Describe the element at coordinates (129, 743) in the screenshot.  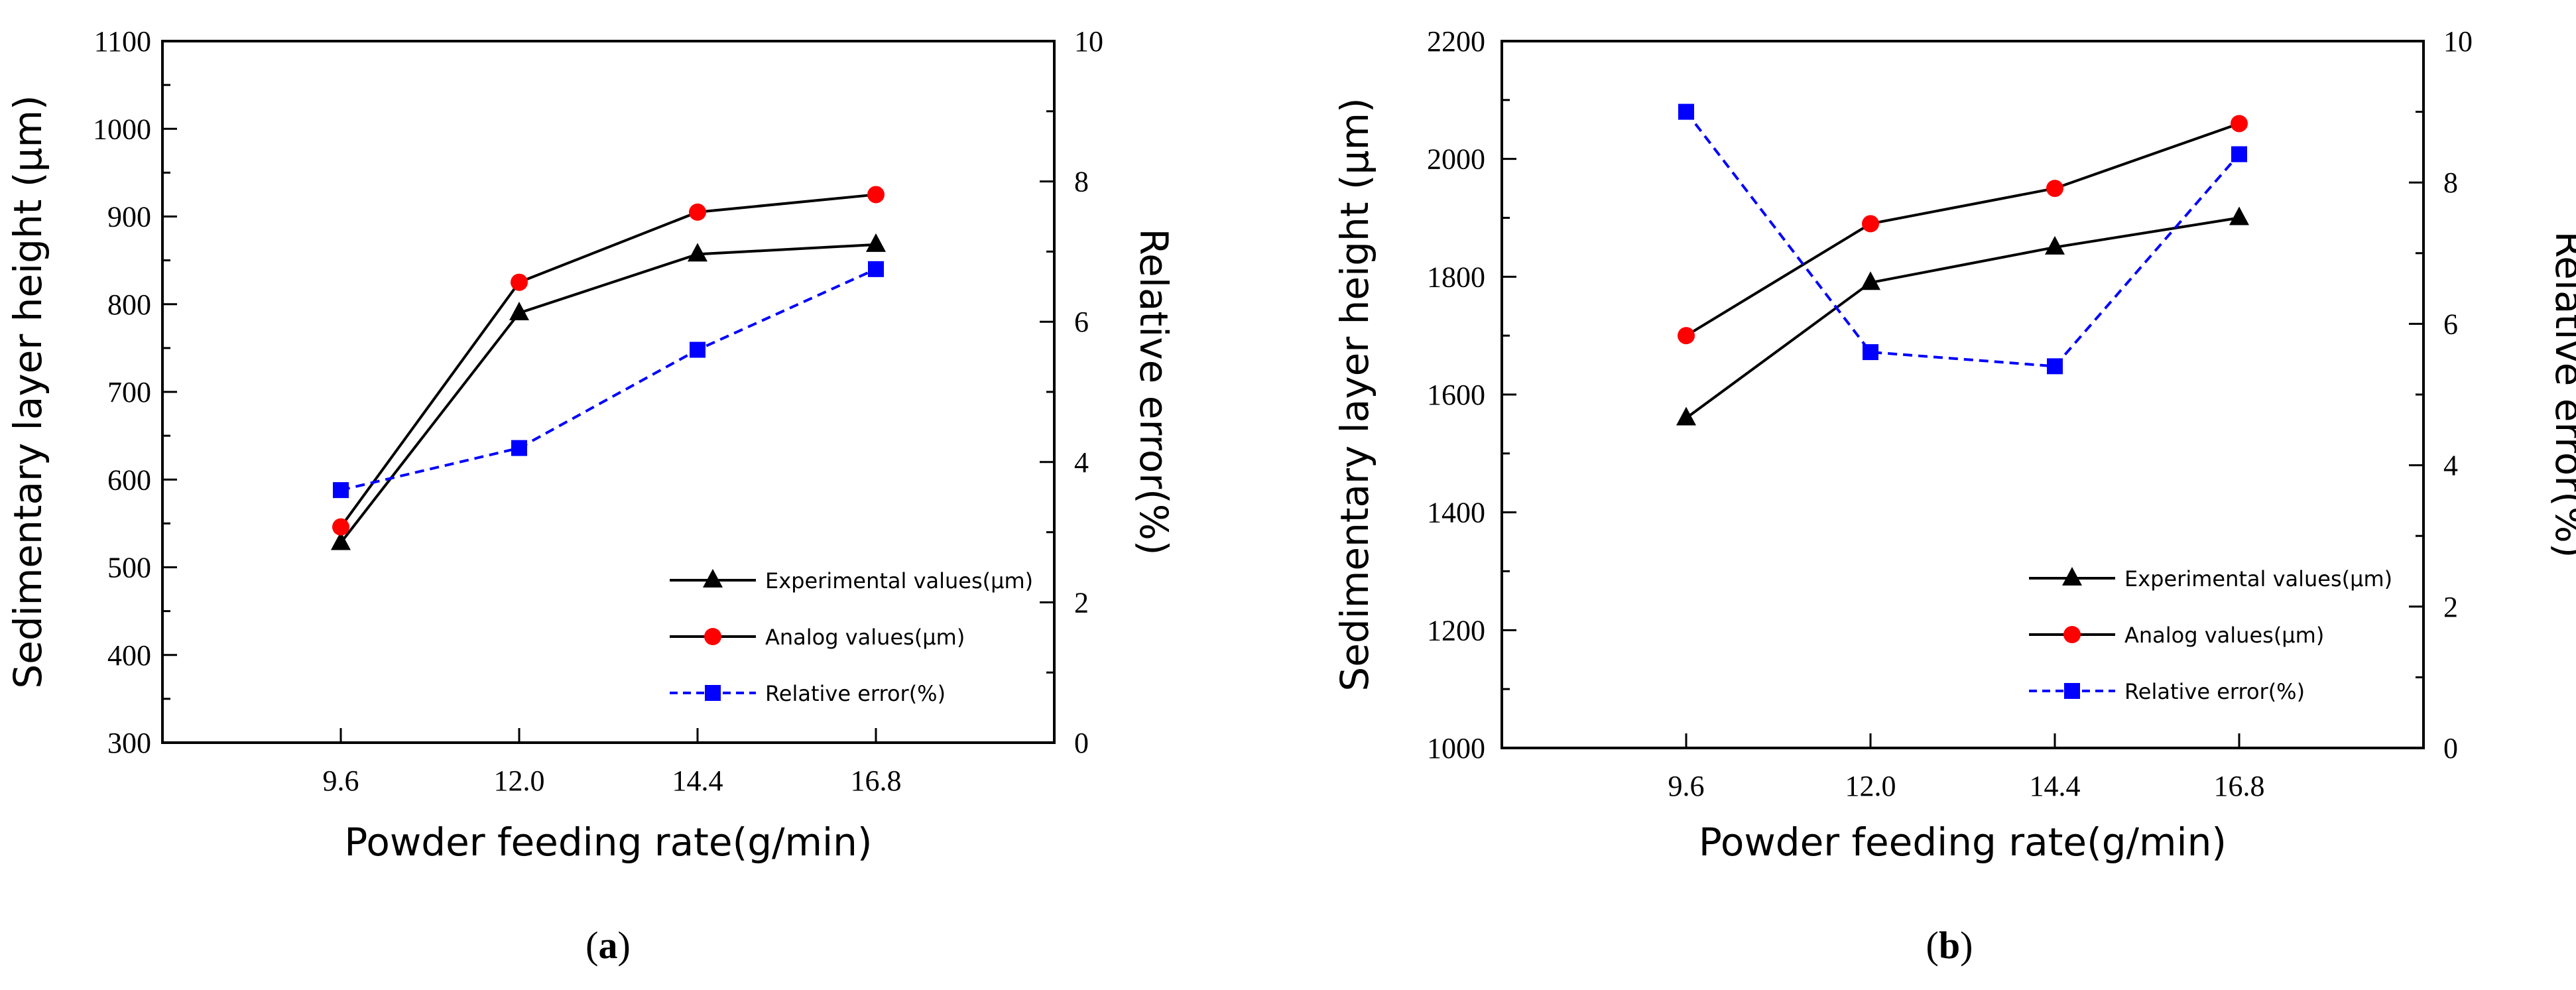
I see `y-tick-label: 300` at that location.